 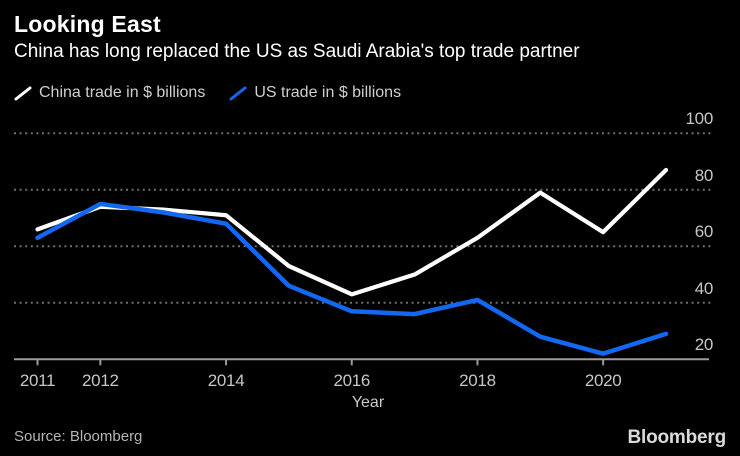 What do you see at coordinates (677, 437) in the screenshot?
I see `bloomberg-logo: Bloomberg` at bounding box center [677, 437].